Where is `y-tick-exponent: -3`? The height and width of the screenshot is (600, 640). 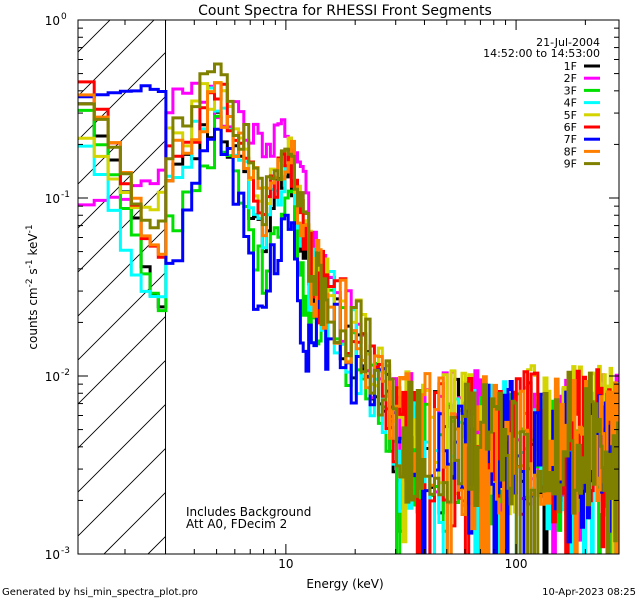 y-tick-exponent: -3 is located at coordinates (65, 551).